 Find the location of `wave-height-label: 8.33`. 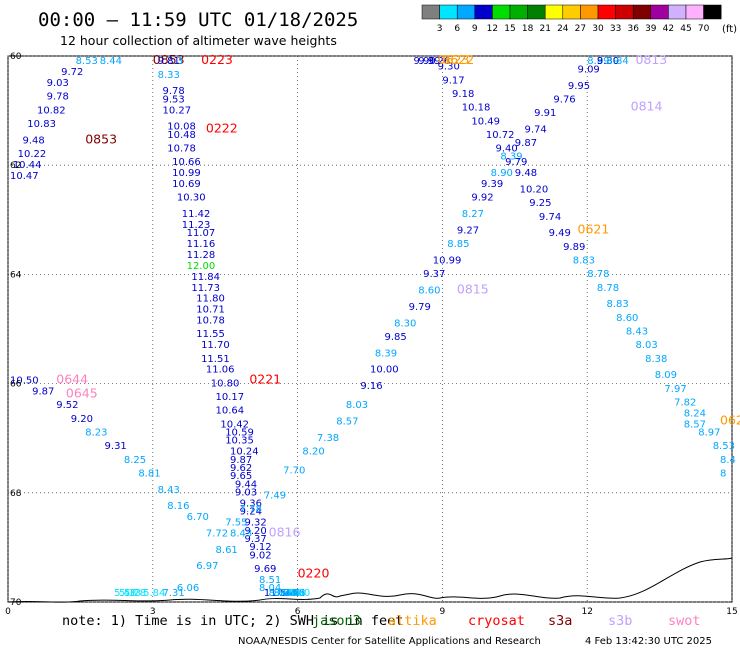

wave-height-label: 8.33 is located at coordinates (169, 75).